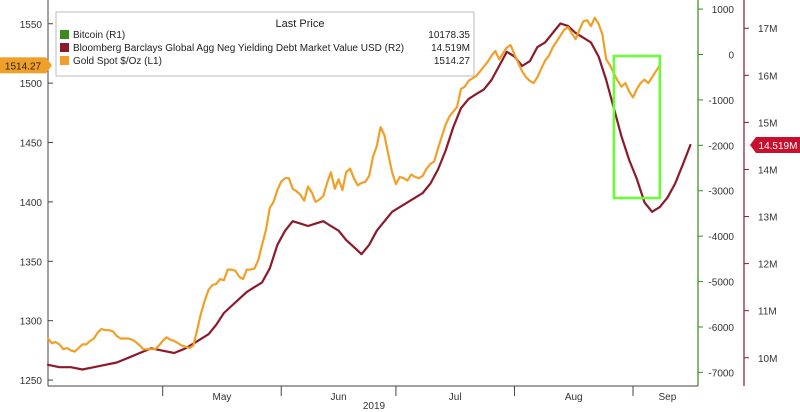 The width and height of the screenshot is (800, 412). Describe the element at coordinates (31, 262) in the screenshot. I see `left-tick-label: 1350` at that location.